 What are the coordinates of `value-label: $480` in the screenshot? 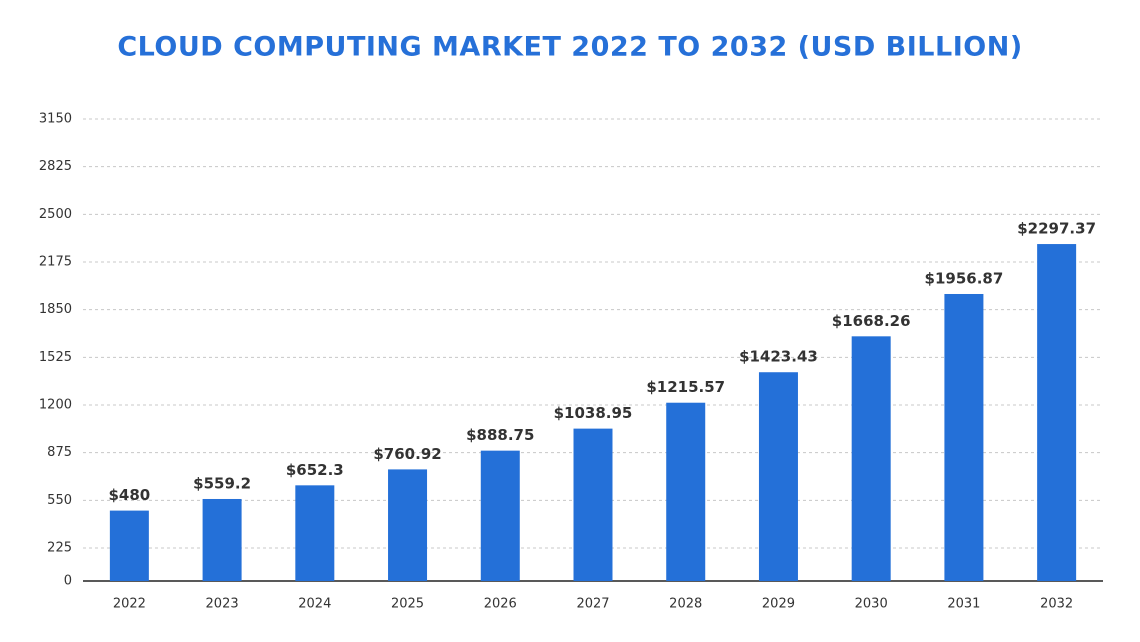 It's located at (129, 495).